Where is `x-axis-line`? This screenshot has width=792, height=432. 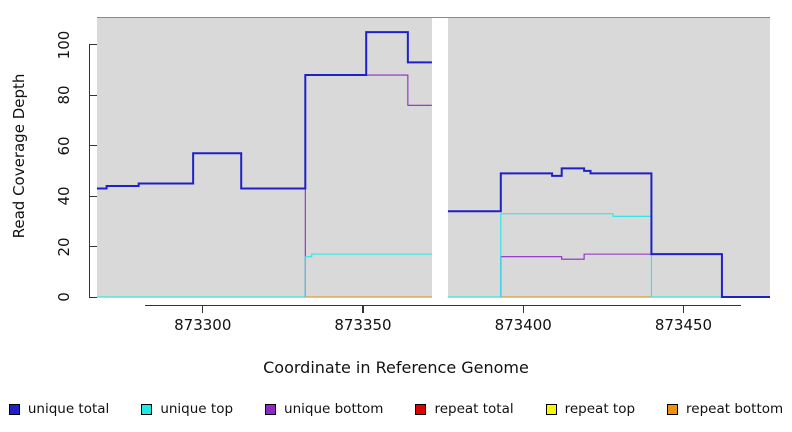
x-axis-line is located at coordinates (443, 306).